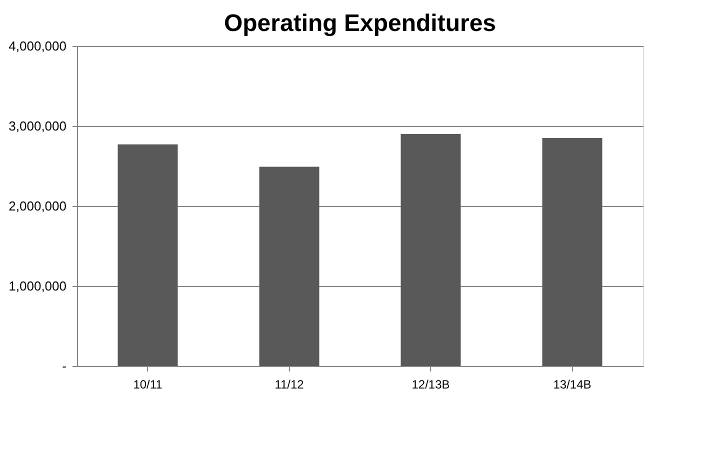  Describe the element at coordinates (37, 206) in the screenshot. I see `y-tick-label: 2,000,000` at that location.